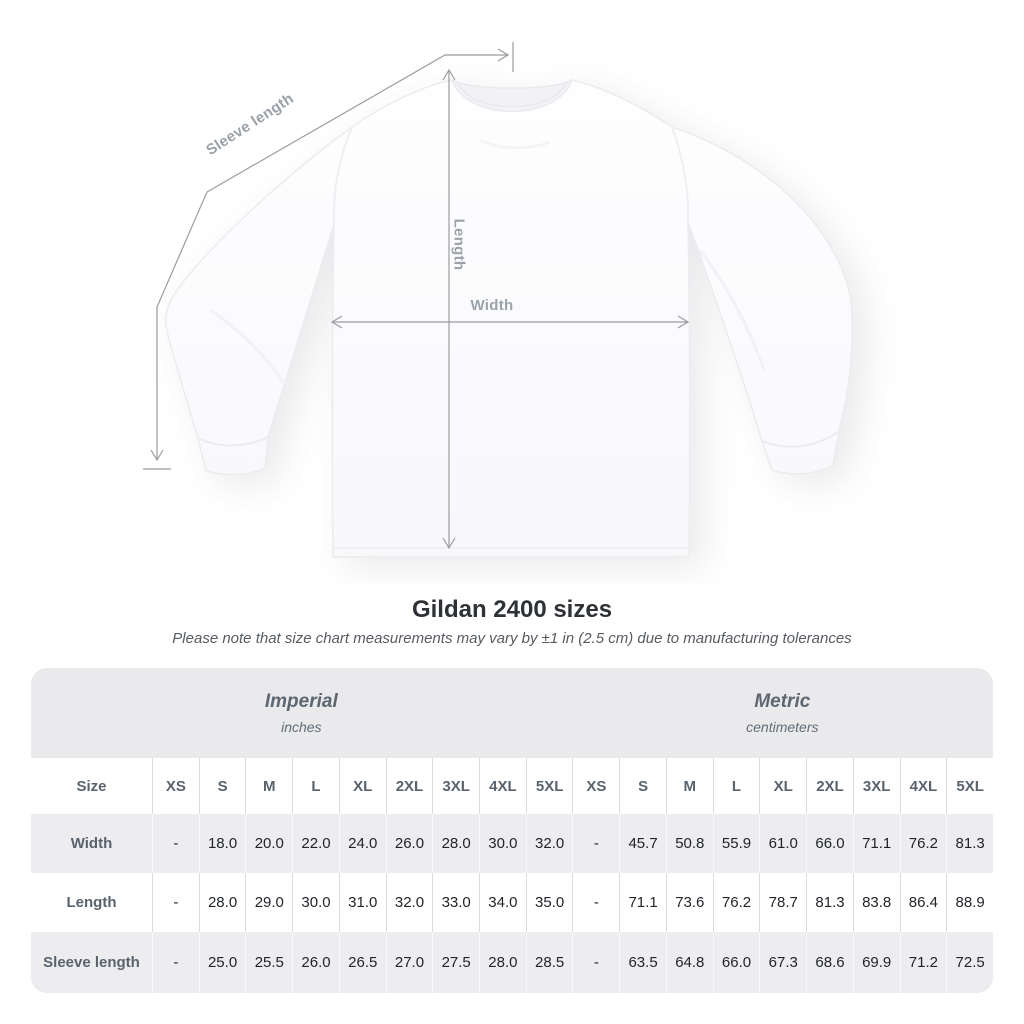  Describe the element at coordinates (689, 902) in the screenshot. I see `table-cell: 73.6` at that location.